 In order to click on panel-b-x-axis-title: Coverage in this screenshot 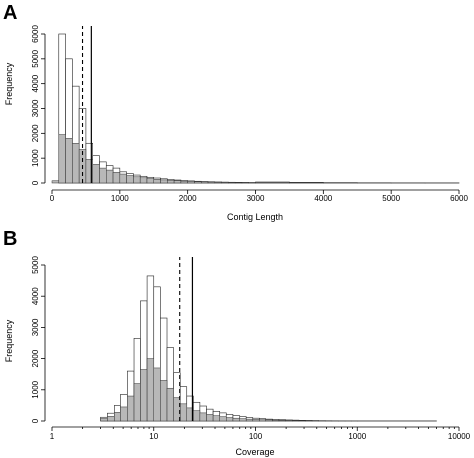, I will do `click(254, 452)`.